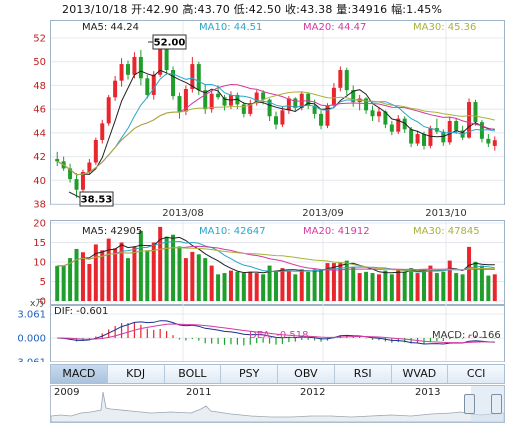 The width and height of the screenshot is (520, 427). I want to click on tab-obv: OBV, so click(306, 374).